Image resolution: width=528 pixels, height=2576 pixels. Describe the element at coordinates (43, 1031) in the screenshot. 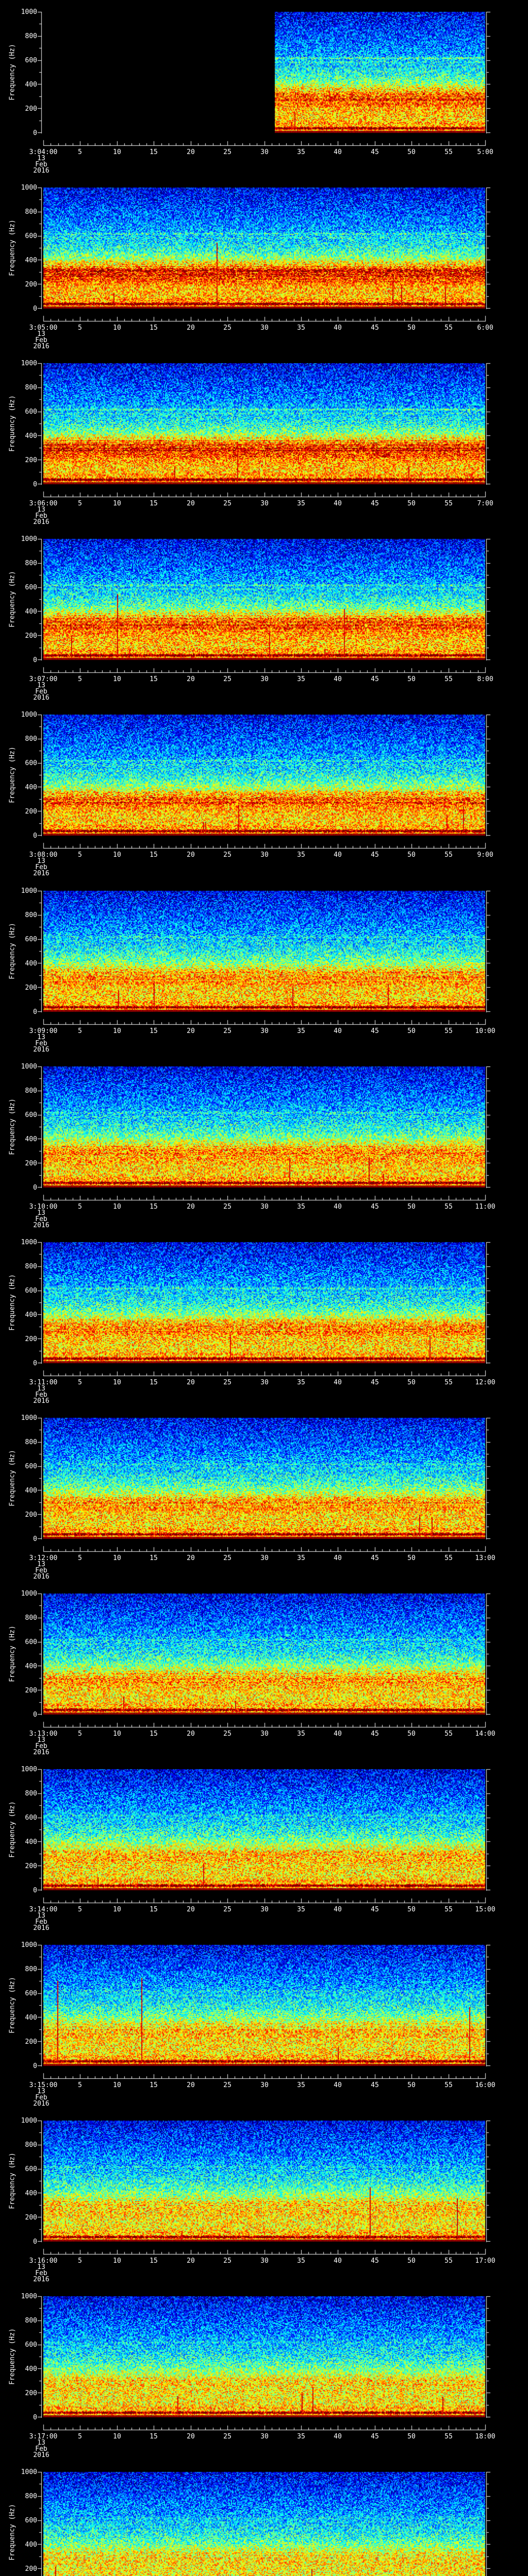

I see `x-start-time-label: 3:09:00` at that location.